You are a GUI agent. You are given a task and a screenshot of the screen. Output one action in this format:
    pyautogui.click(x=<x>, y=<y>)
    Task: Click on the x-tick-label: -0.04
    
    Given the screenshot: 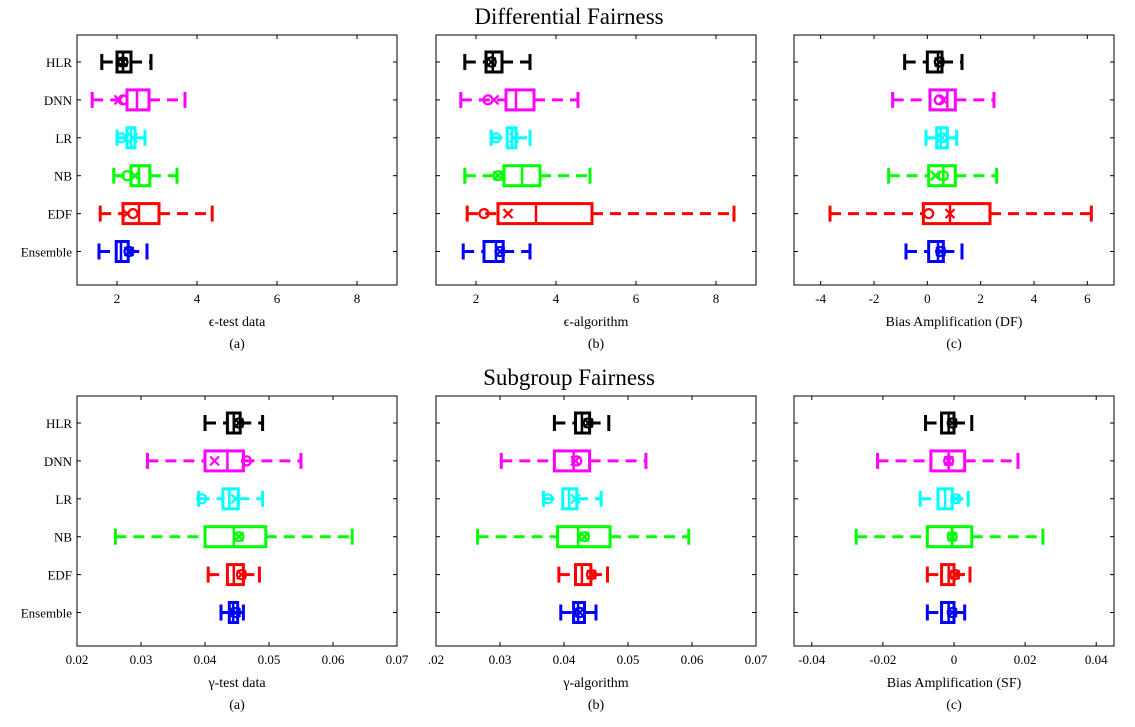 What is the action you would take?
    pyautogui.click(x=812, y=659)
    